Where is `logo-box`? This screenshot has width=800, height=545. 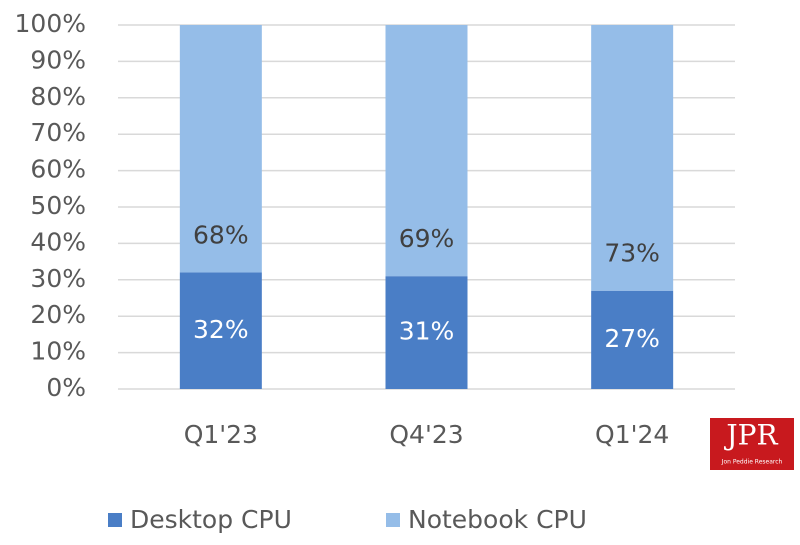 logo-box is located at coordinates (752, 444).